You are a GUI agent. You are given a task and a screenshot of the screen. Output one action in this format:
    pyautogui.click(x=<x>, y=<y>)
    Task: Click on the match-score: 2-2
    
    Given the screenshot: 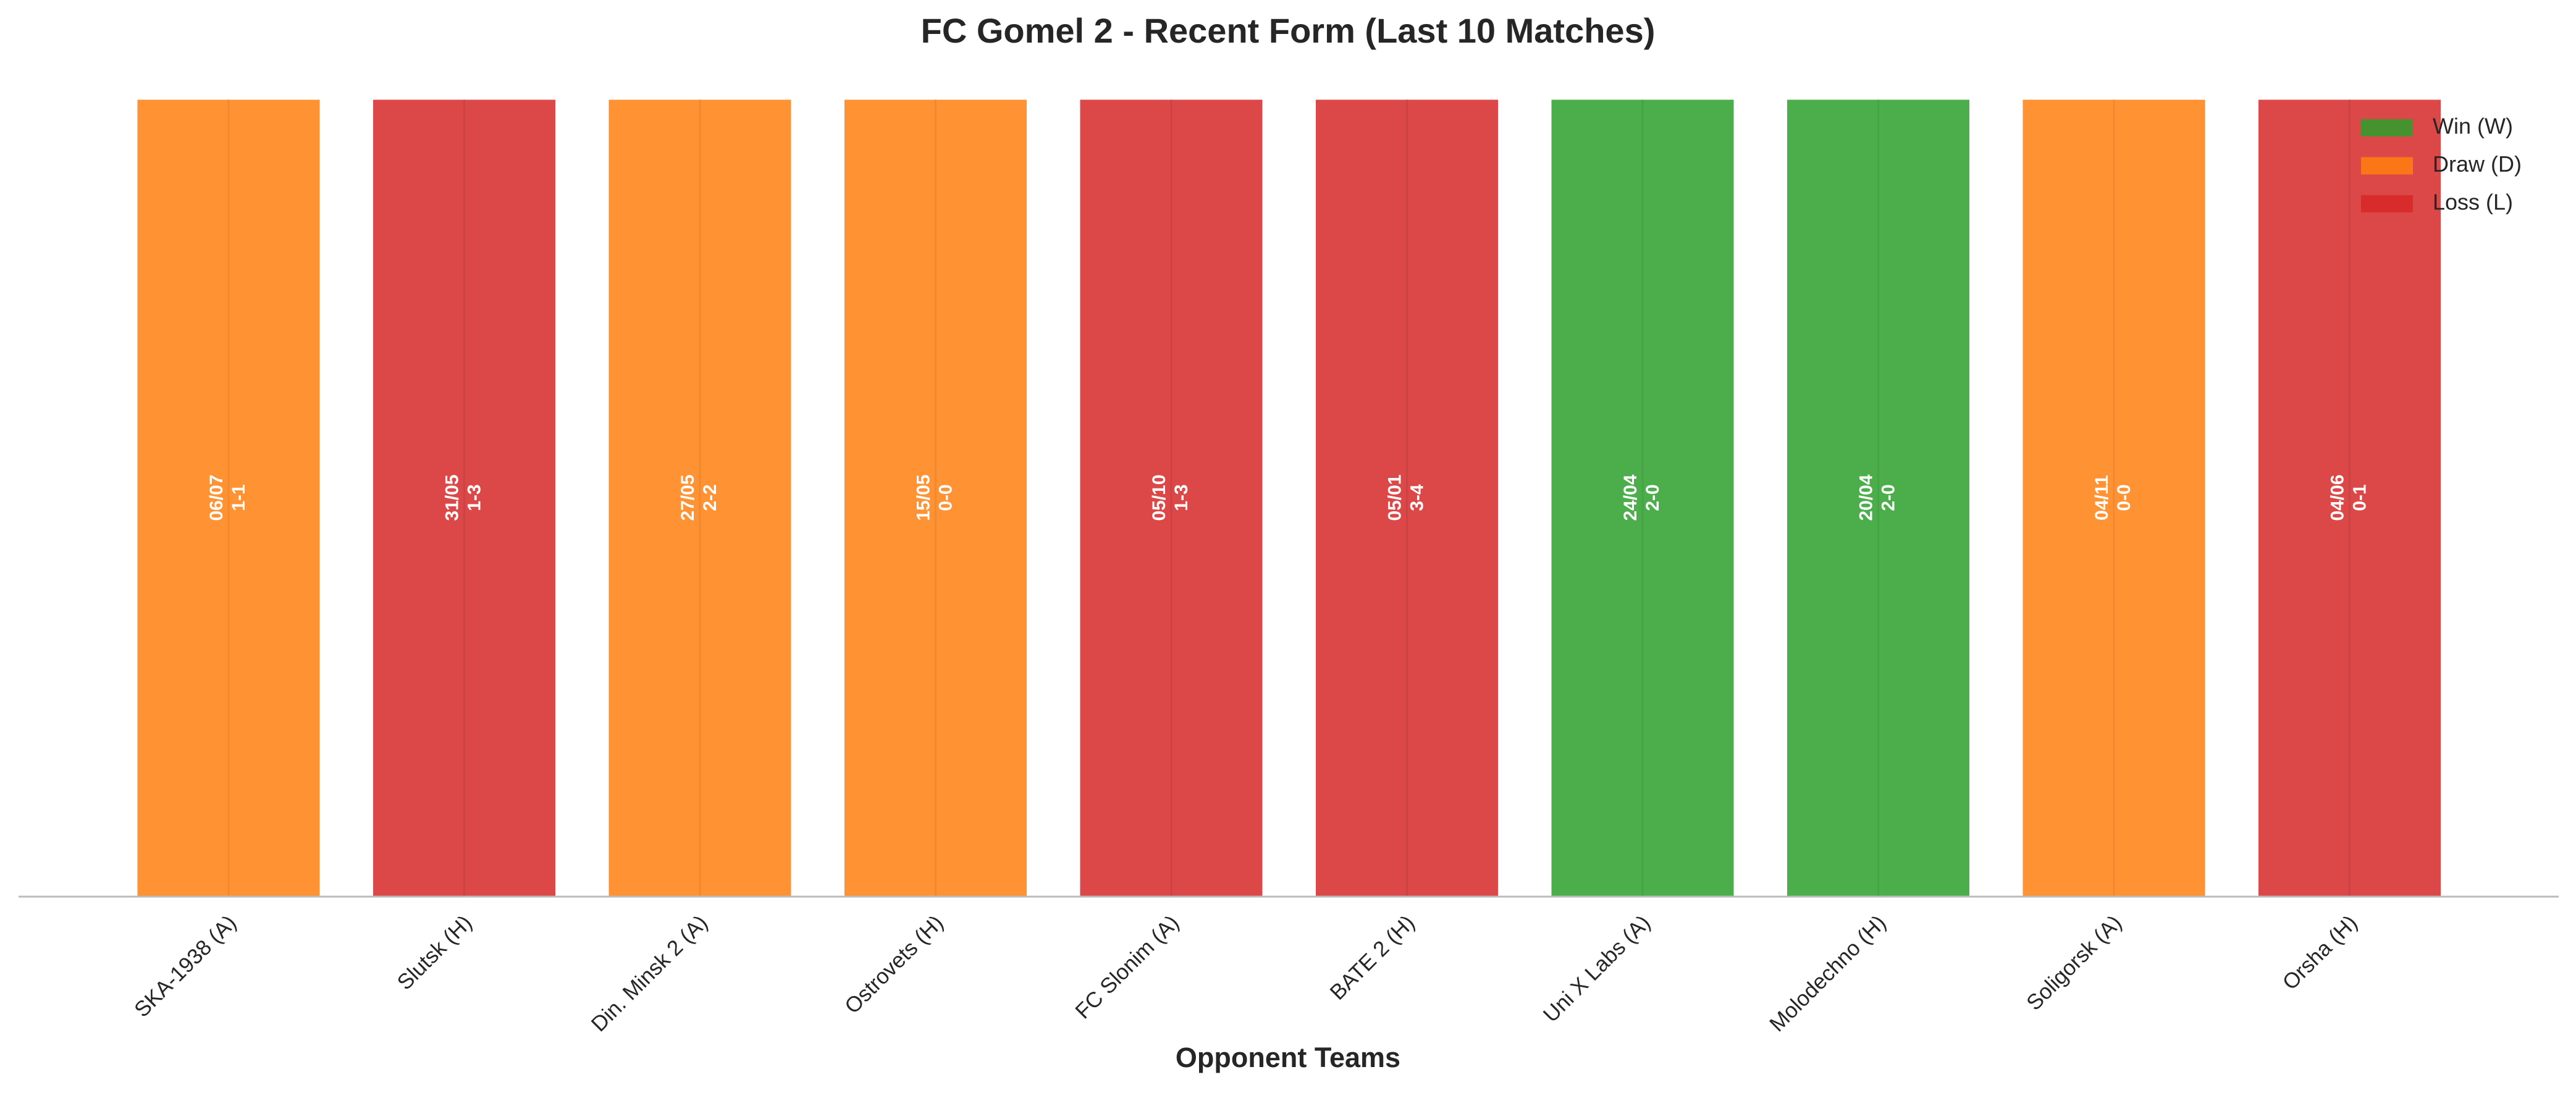 What is the action you would take?
    pyautogui.click(x=710, y=497)
    